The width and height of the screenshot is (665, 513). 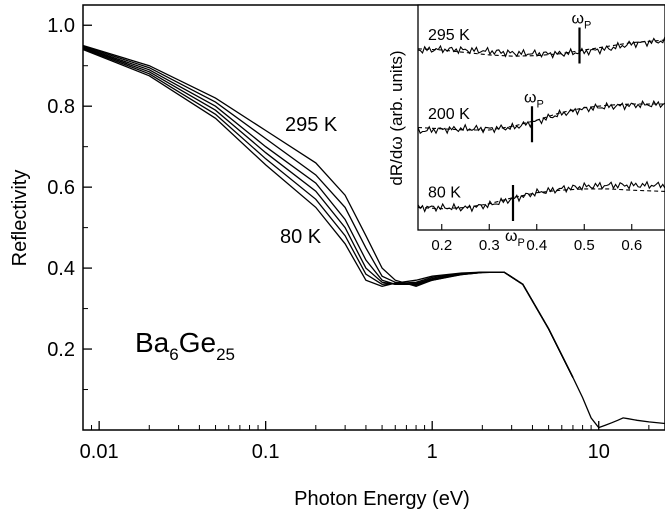 I want to click on reflectivity-high-energy-tail, so click(x=618, y=403).